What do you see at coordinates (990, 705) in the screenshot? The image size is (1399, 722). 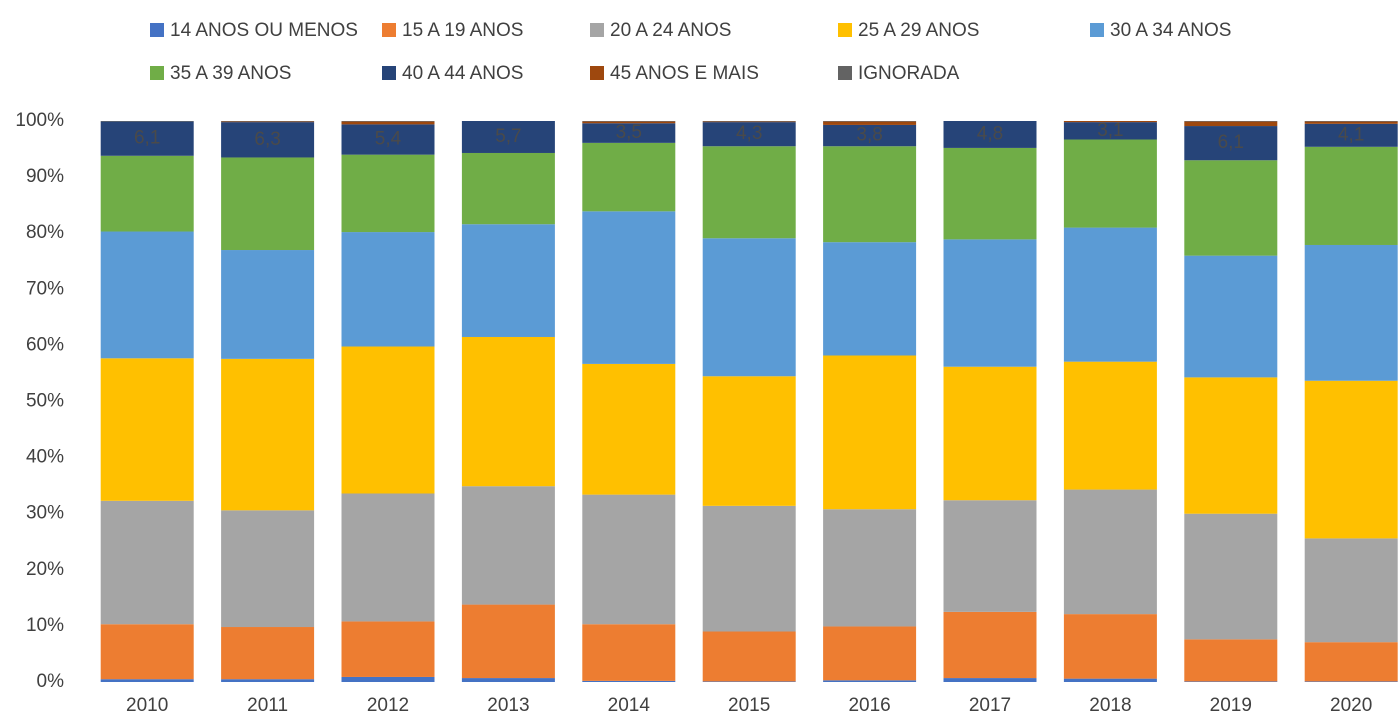 I see `x-tick-label: 2017` at bounding box center [990, 705].